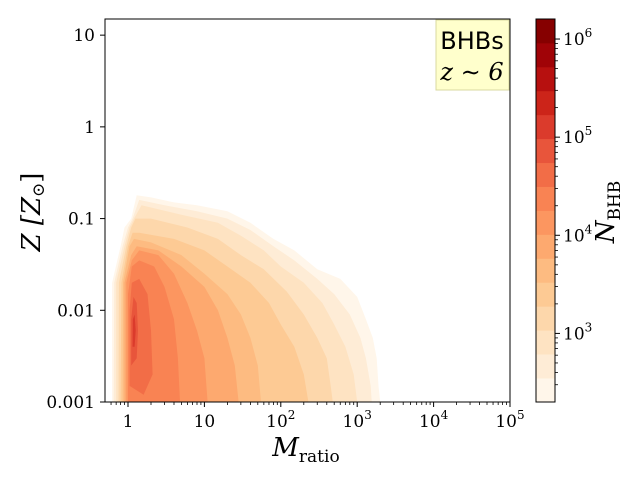  Describe the element at coordinates (471, 41) in the screenshot. I see `annotation-title: BHBs` at that location.